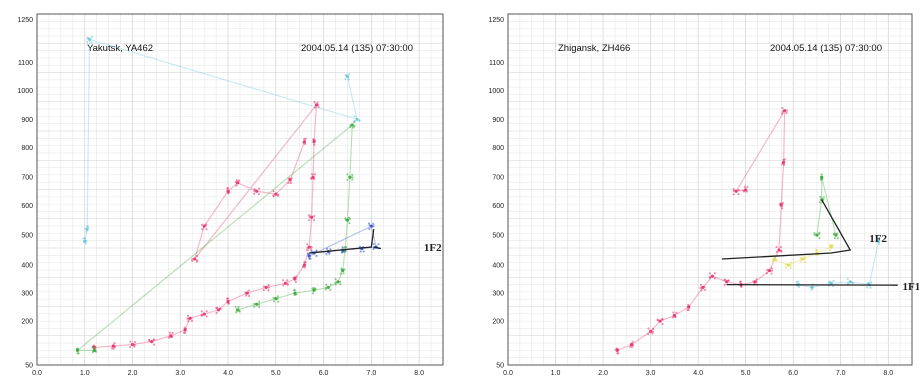 Image resolution: width=919 pixels, height=379 pixels. I want to click on y-tick-label: 1250, so click(496, 20).